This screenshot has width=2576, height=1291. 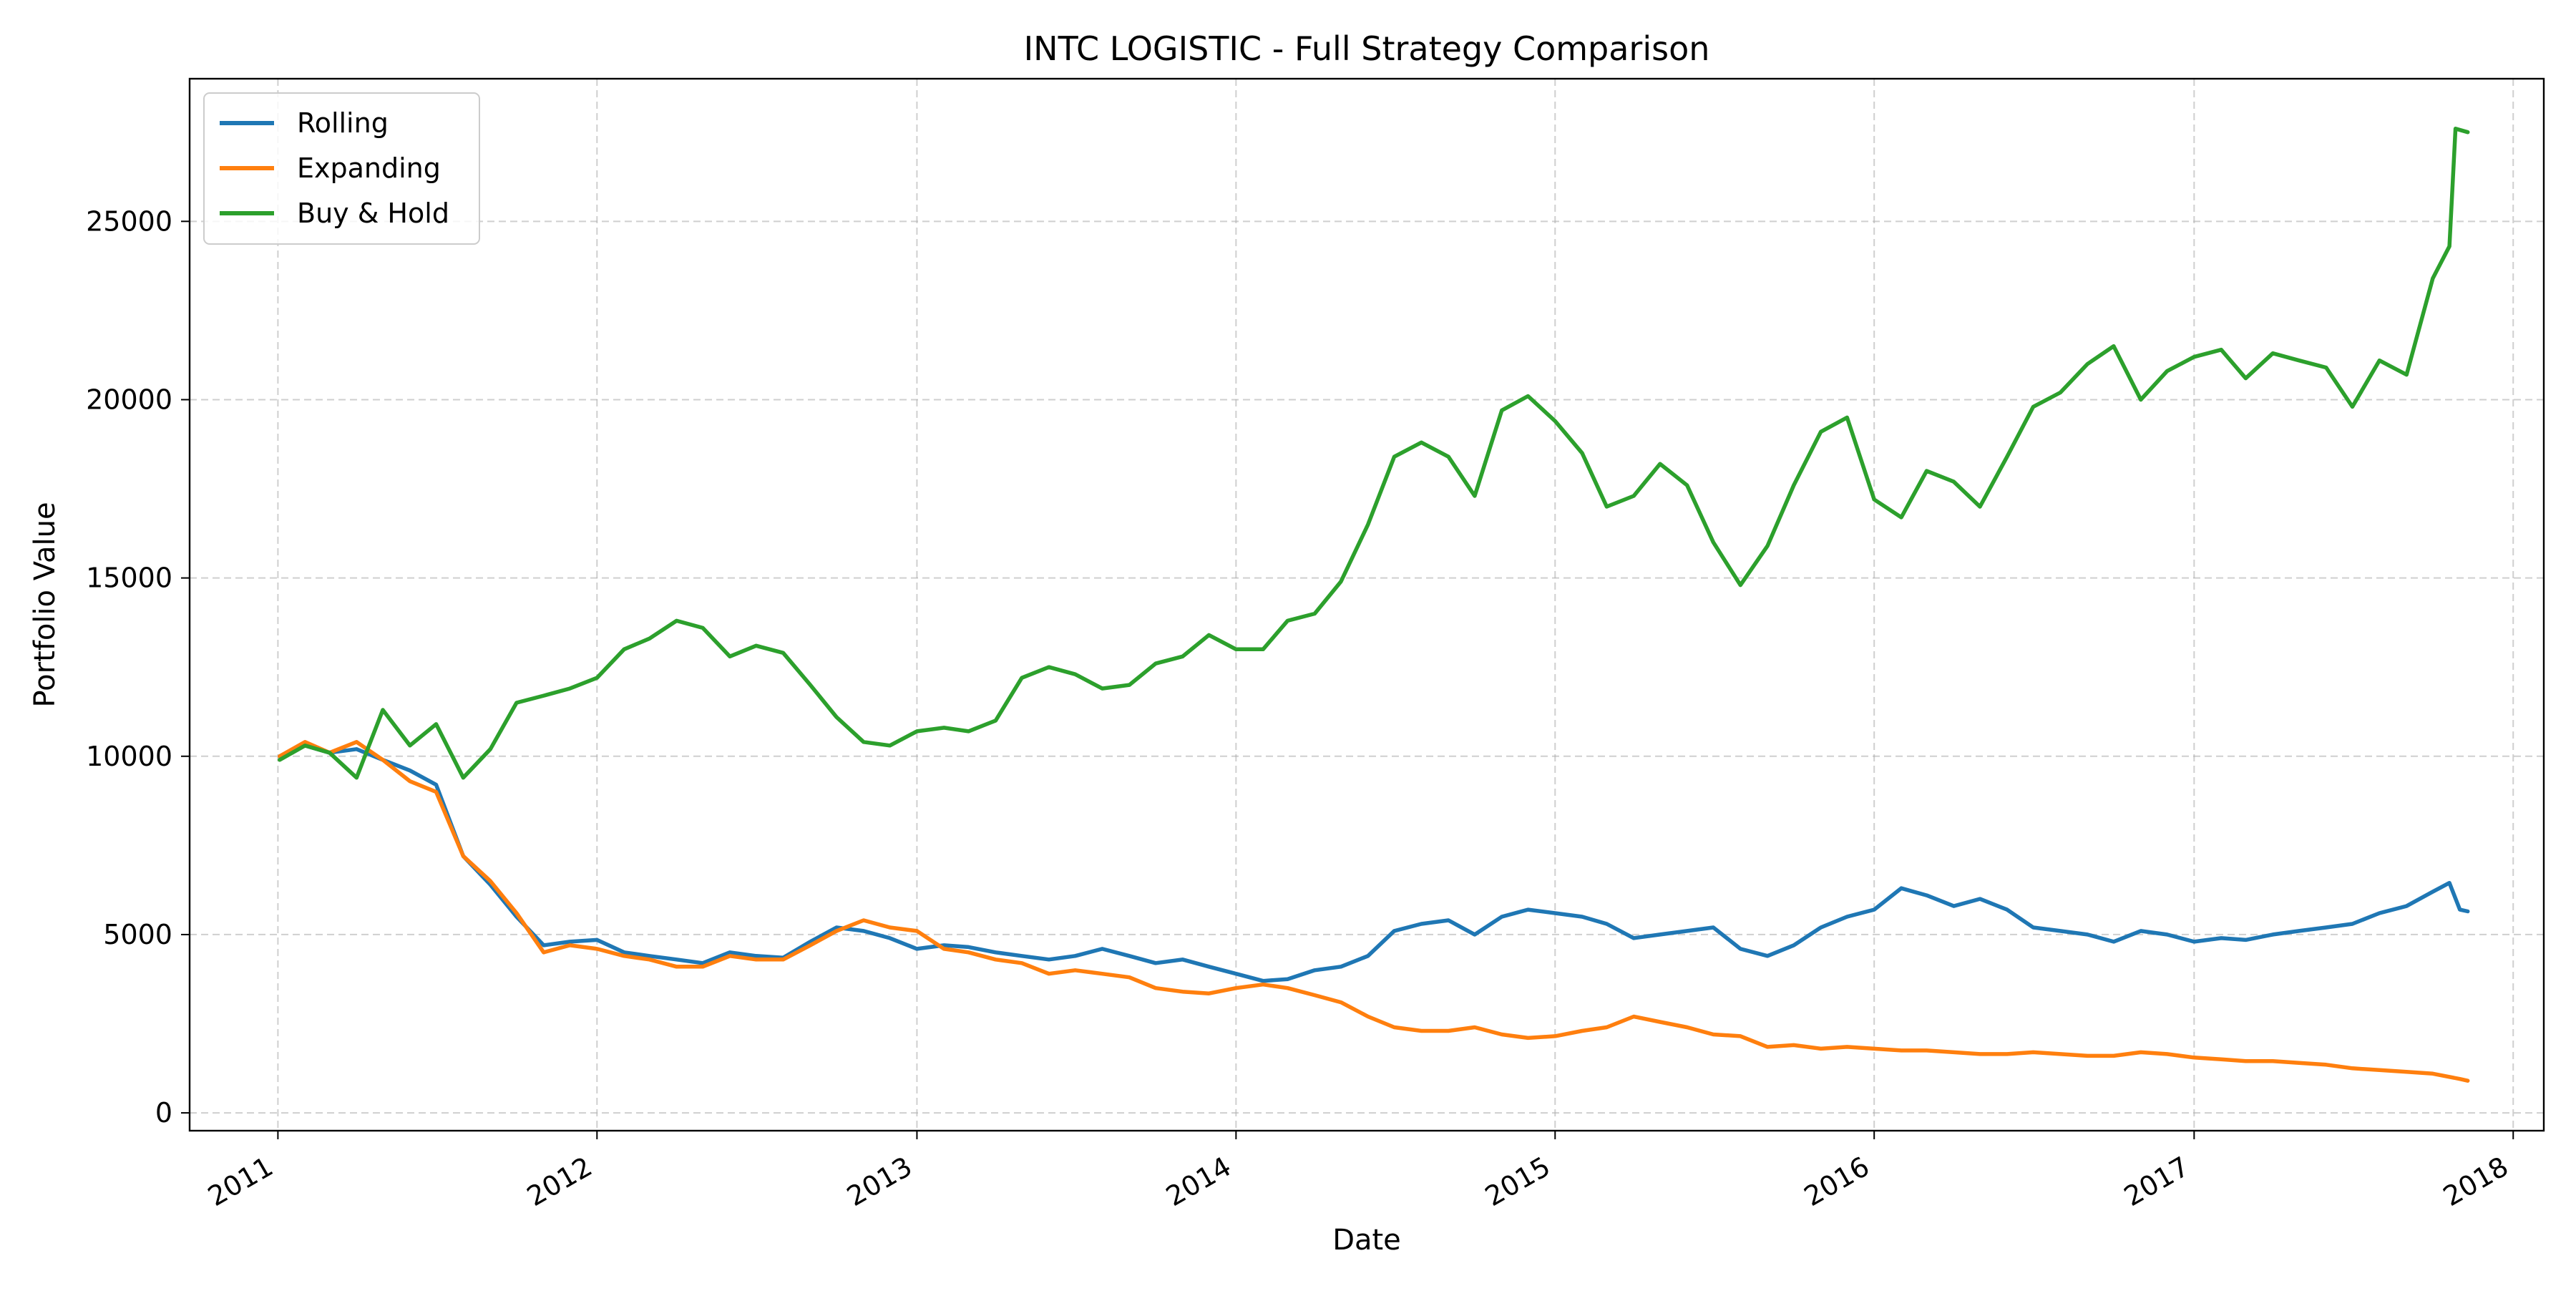 What do you see at coordinates (369, 168) in the screenshot?
I see `legend-label: Expanding` at bounding box center [369, 168].